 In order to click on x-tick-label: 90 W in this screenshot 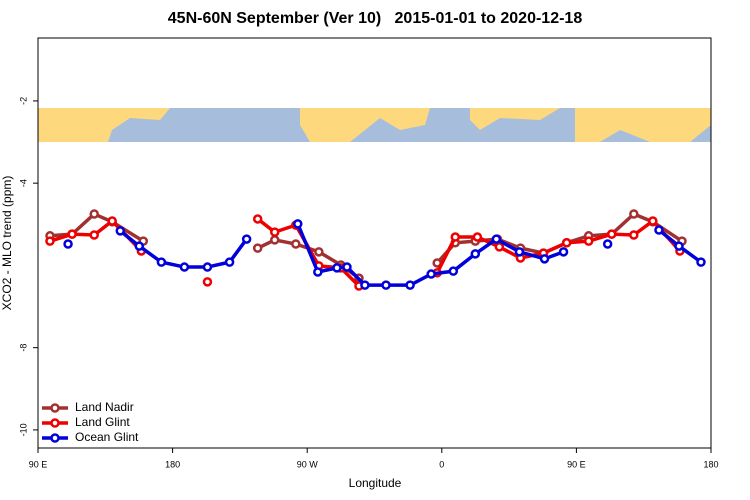, I will do `click(308, 464)`.